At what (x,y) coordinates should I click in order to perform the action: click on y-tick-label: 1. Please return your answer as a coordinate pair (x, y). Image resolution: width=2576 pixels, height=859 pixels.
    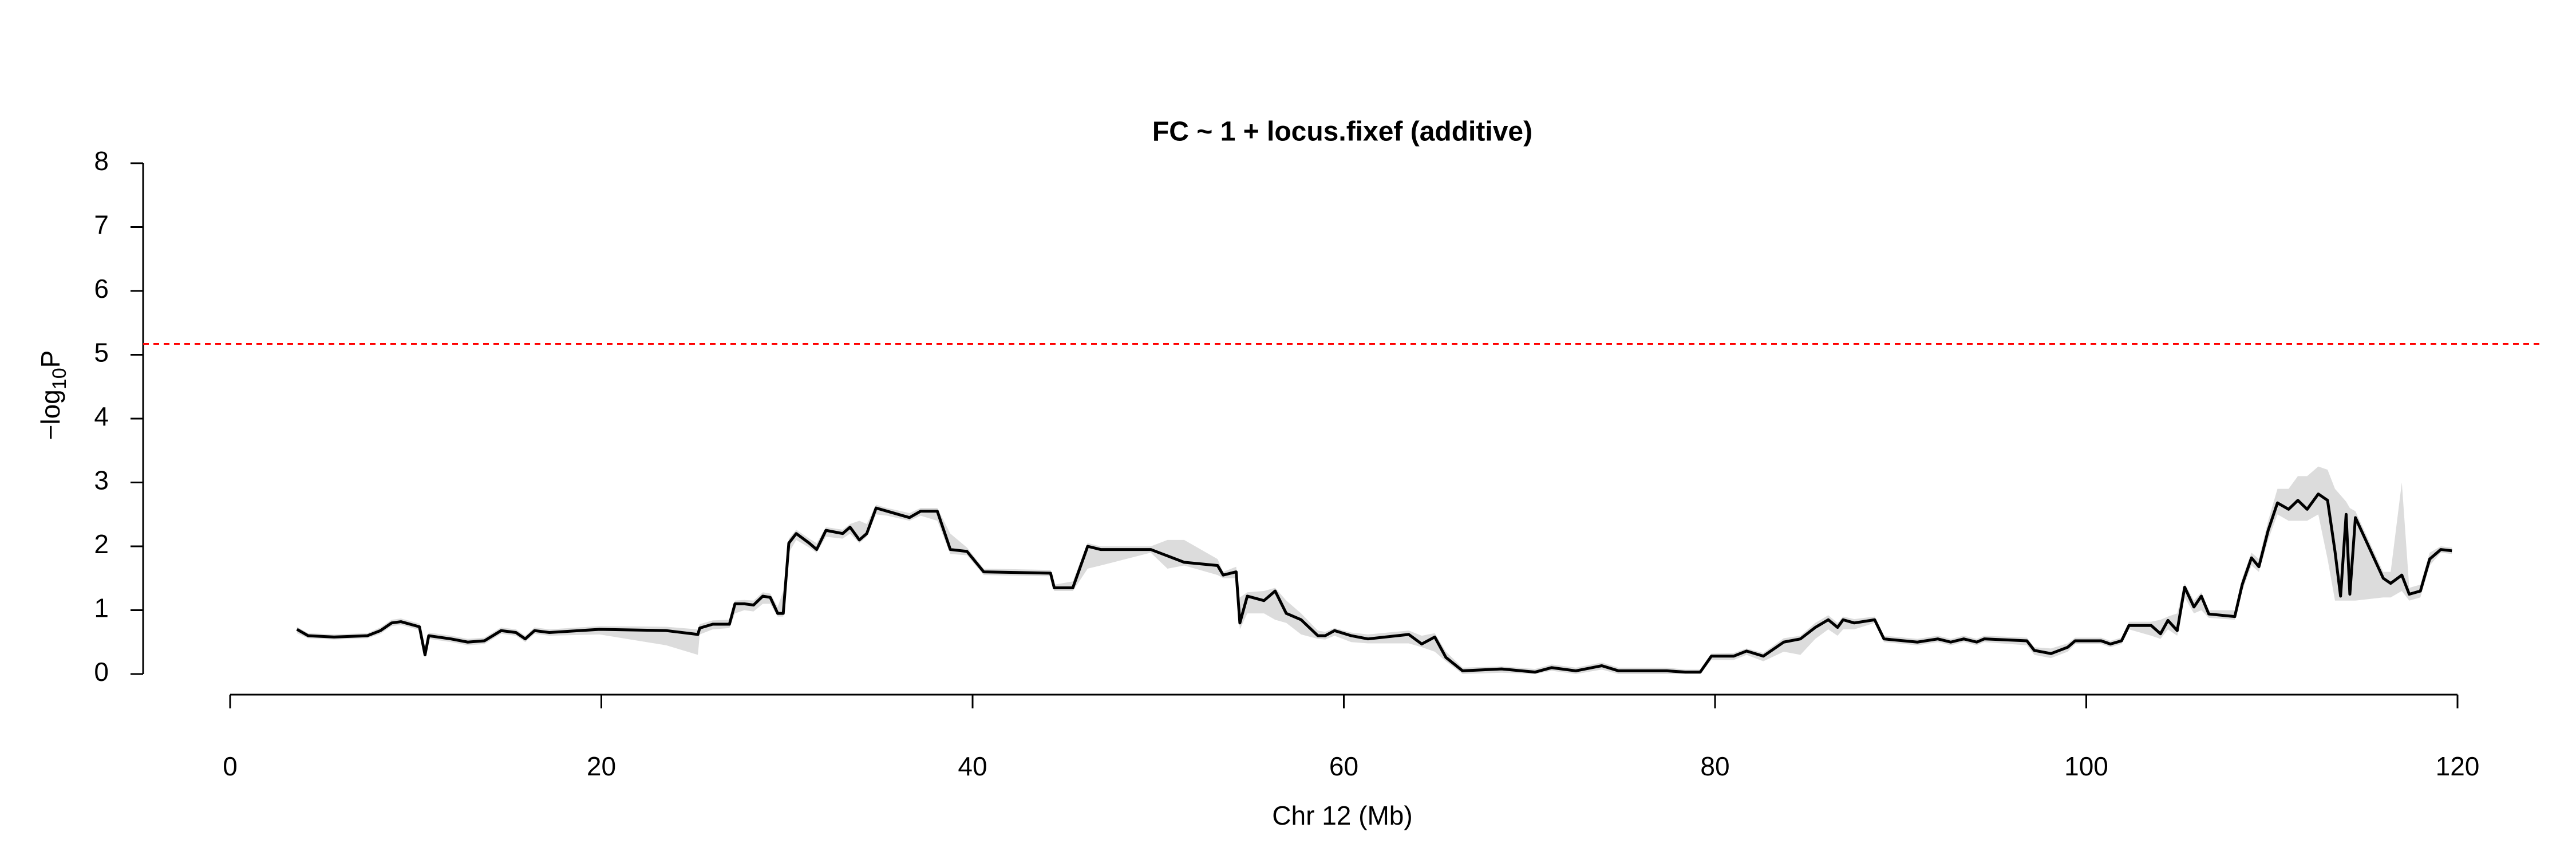
    Looking at the image, I should click on (101, 608).